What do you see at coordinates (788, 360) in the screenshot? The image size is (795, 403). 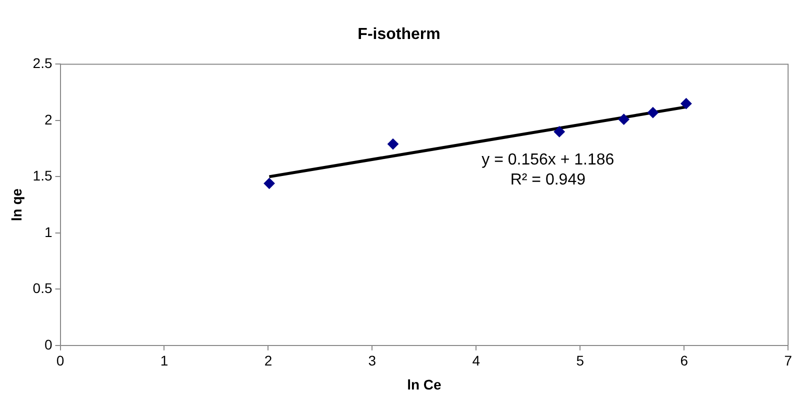 I see `x-tick-label: 7` at bounding box center [788, 360].